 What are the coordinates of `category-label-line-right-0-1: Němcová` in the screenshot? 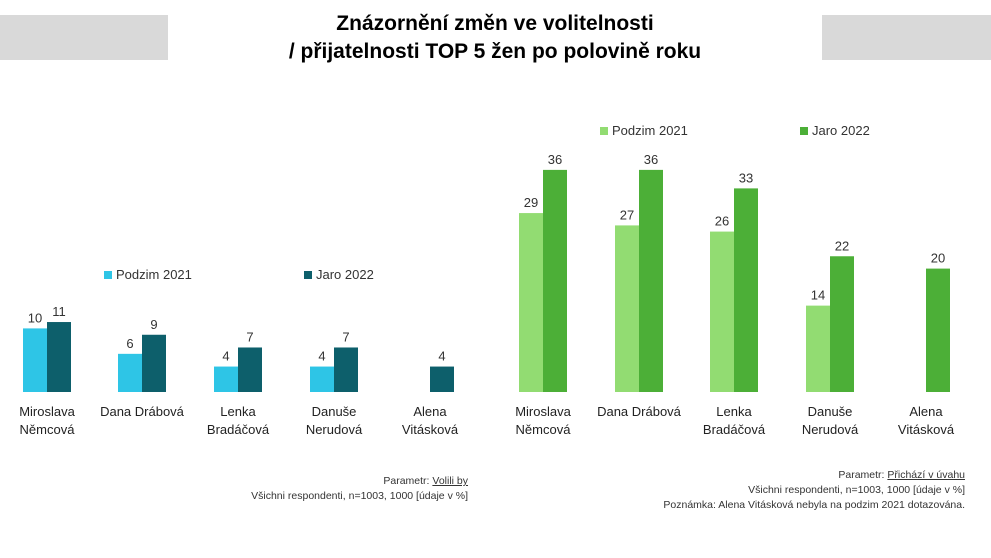 It's located at (544, 429).